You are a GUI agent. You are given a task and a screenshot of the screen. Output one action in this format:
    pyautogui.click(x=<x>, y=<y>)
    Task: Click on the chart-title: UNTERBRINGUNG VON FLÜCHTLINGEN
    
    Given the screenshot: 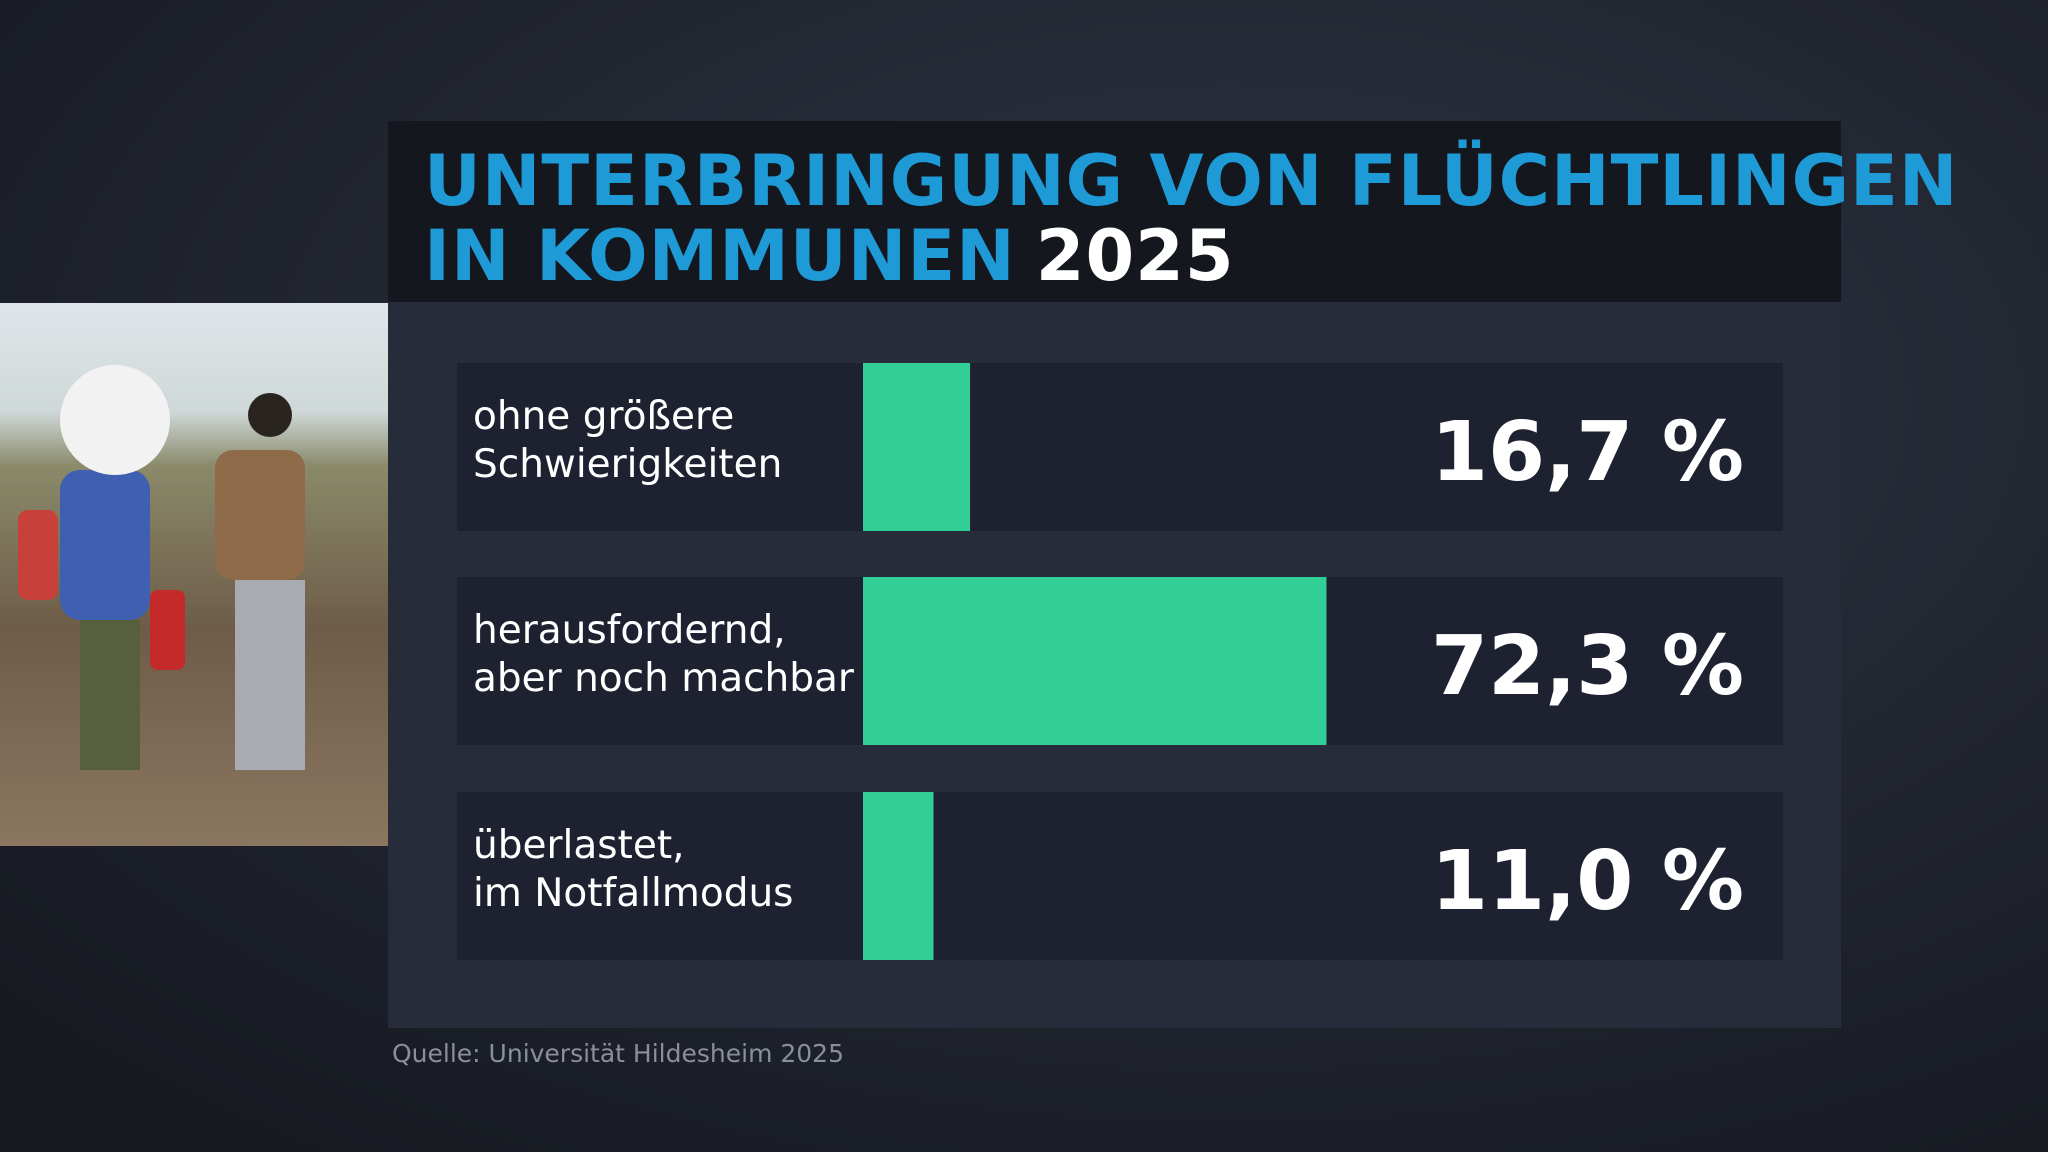 What is the action you would take?
    pyautogui.click(x=1191, y=181)
    